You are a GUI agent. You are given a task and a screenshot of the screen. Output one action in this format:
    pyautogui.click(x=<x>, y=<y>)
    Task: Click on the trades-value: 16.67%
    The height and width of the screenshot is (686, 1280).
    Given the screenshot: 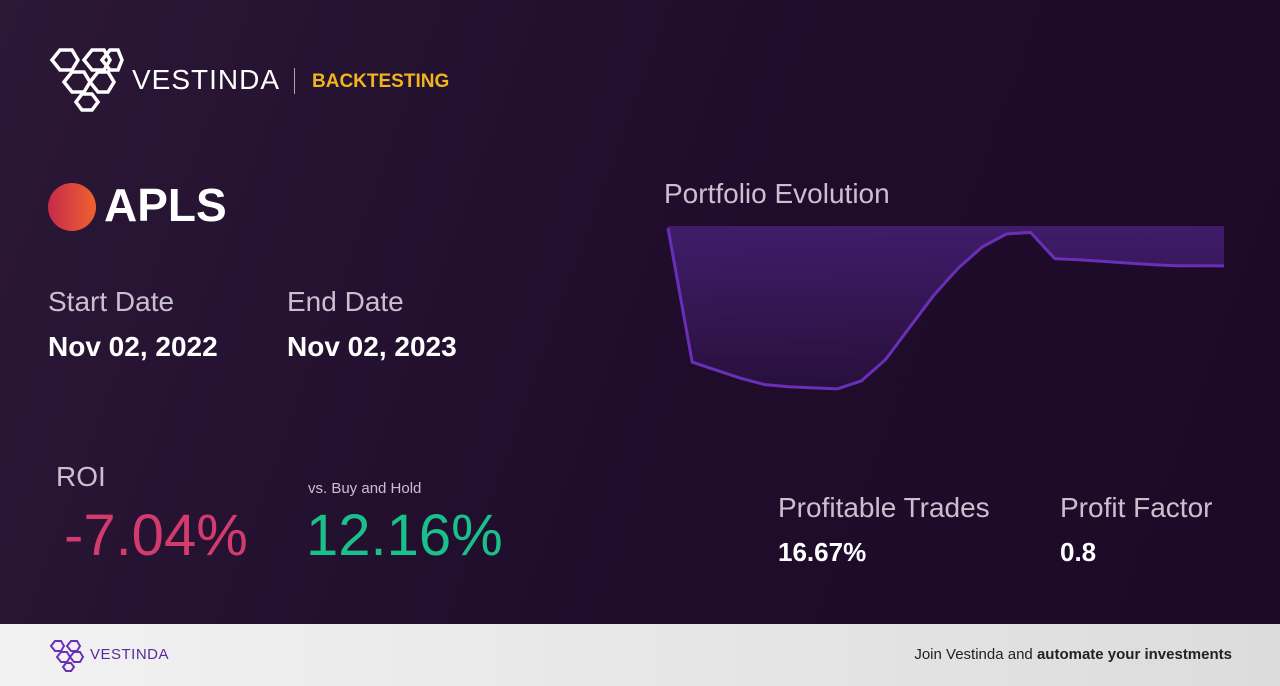 What is the action you would take?
    pyautogui.click(x=822, y=552)
    